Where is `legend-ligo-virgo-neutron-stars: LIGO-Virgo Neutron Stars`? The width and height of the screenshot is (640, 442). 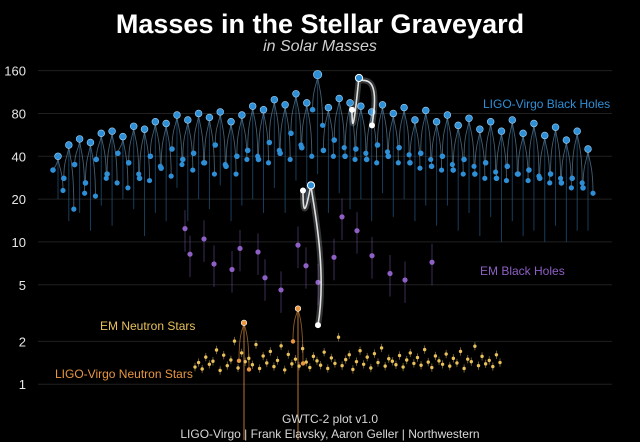 legend-ligo-virgo-neutron-stars: LIGO-Virgo Neutron Stars is located at coordinates (124, 374).